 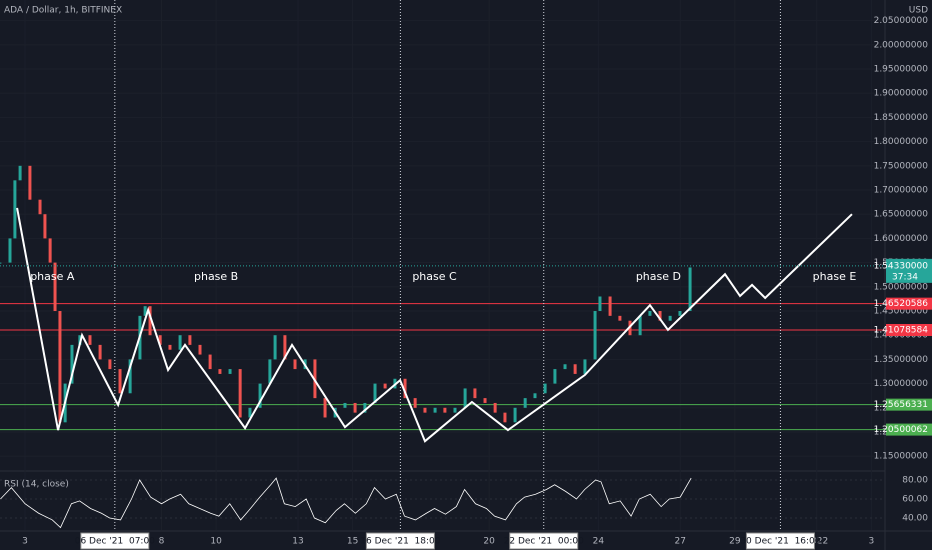 I want to click on y-tick-label: 1.30000000, so click(x=901, y=384).